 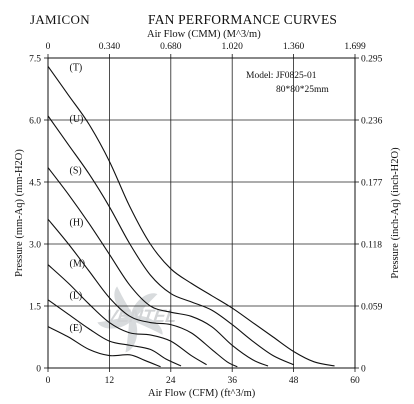 I want to click on x-tick-label: 48, so click(x=294, y=381).